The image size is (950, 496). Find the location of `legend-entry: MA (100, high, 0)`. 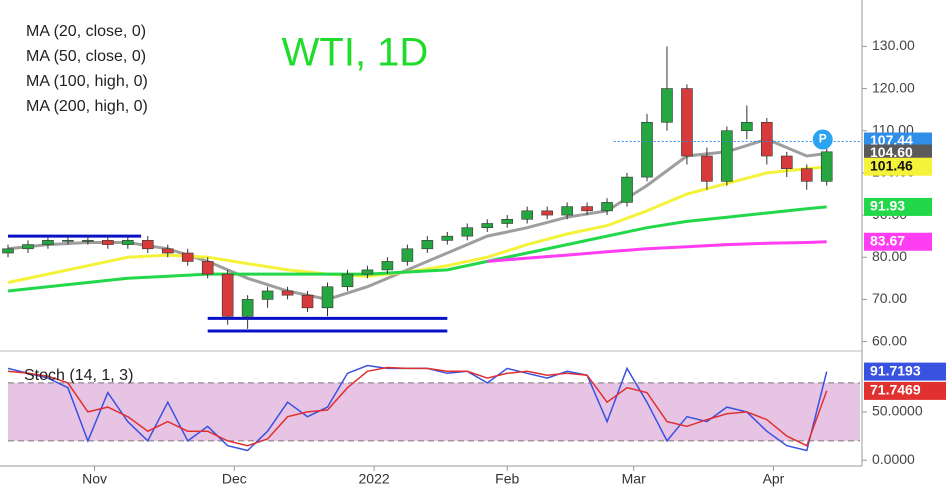

legend-entry: MA (100, high, 0) is located at coordinates (87, 81).